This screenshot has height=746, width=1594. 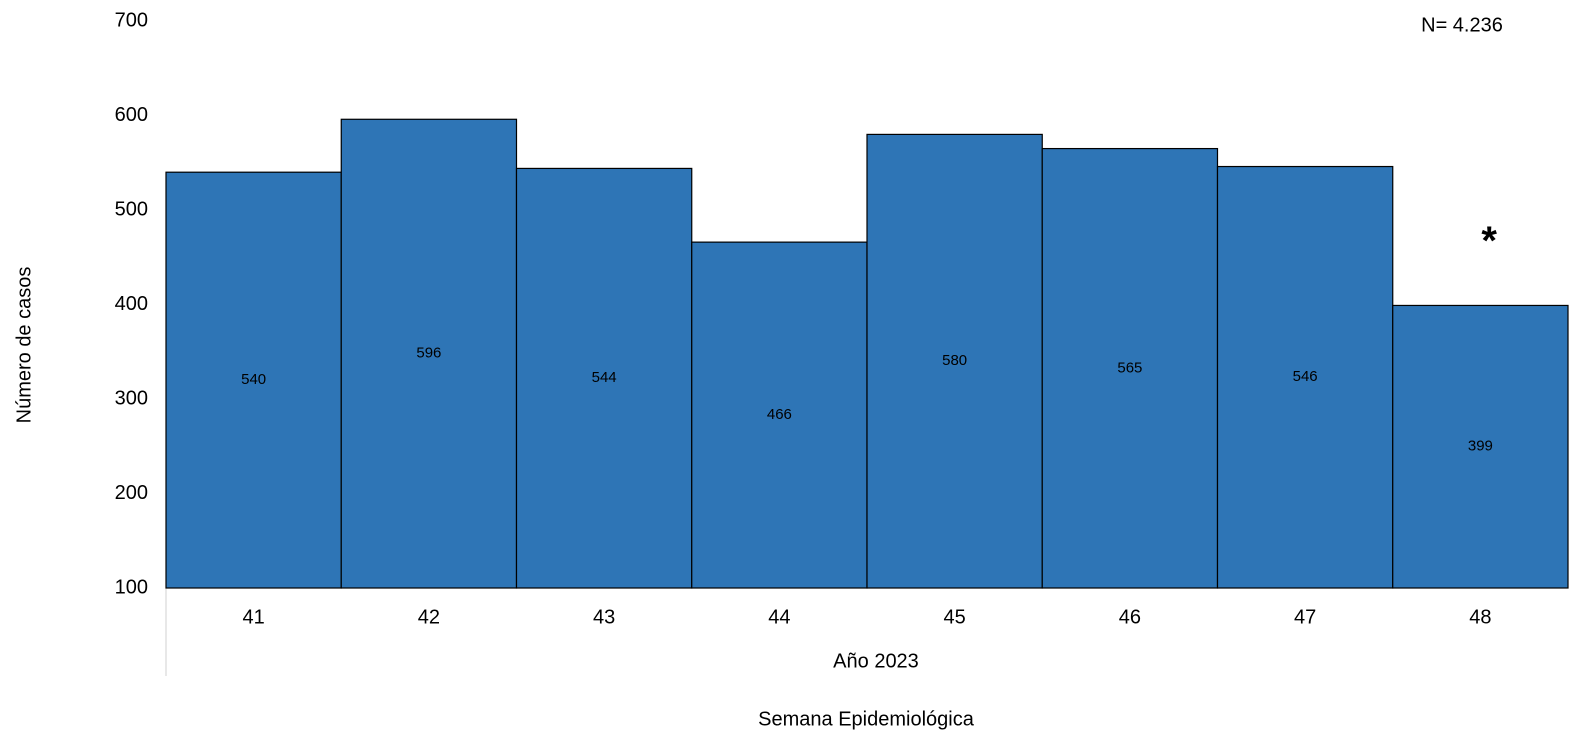 What do you see at coordinates (779, 617) in the screenshot?
I see `x-tick-label: 44` at bounding box center [779, 617].